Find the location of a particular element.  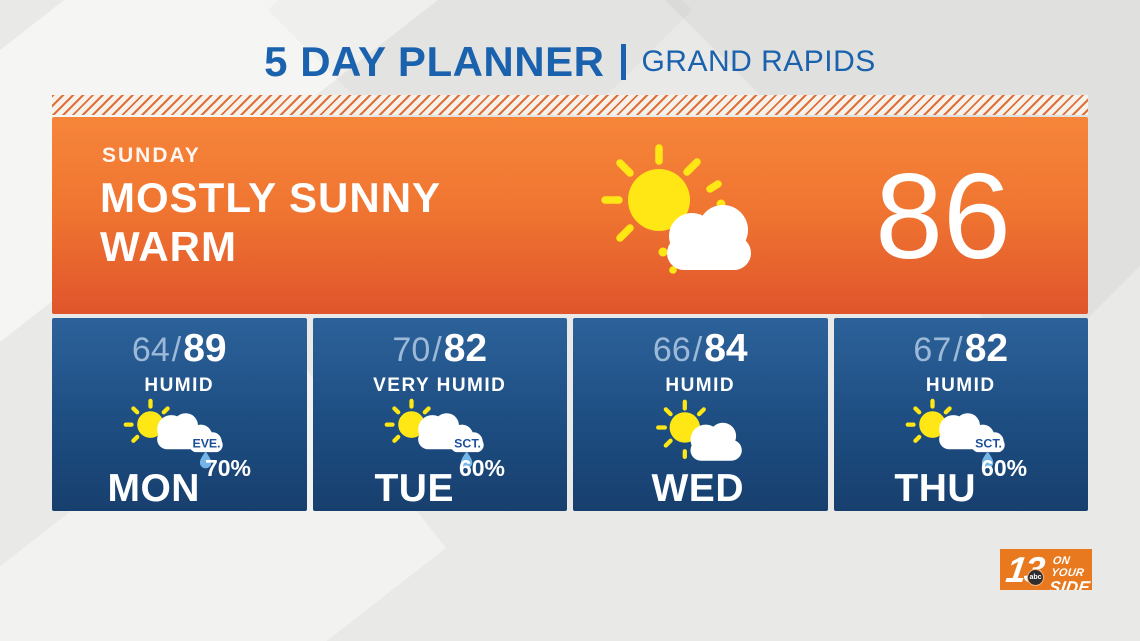

station-logo-inner: 13 ON YOUR SIDE is located at coordinates (1047, 569).